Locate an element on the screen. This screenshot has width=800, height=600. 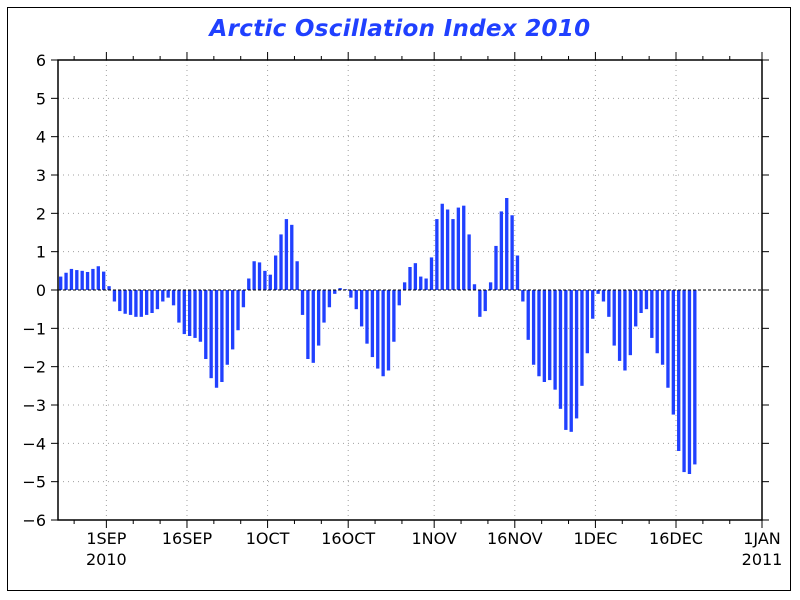
x-tick-label: 1OCT is located at coordinates (268, 538).